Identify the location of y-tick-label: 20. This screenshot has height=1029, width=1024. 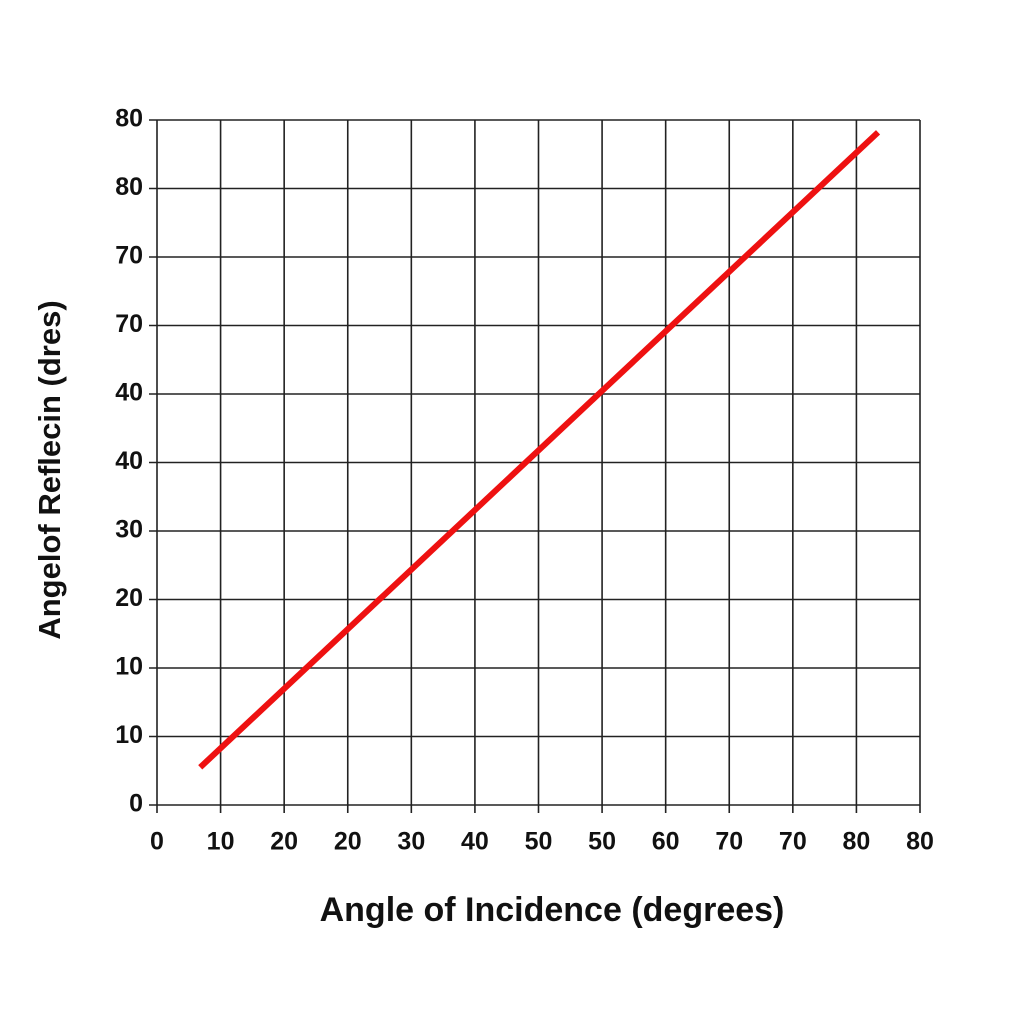
(129, 598).